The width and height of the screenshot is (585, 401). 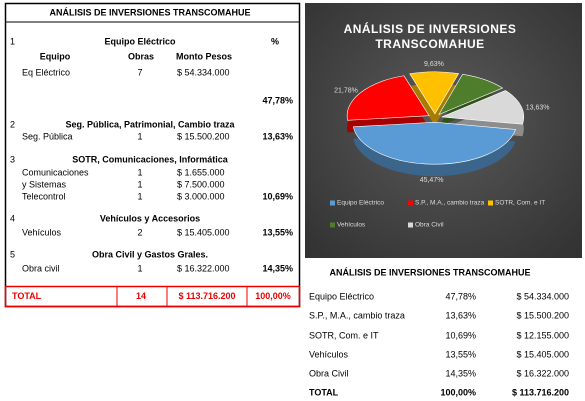 What do you see at coordinates (357, 315) in the screenshot?
I see `cell: S.P., M.A., cambio traza` at bounding box center [357, 315].